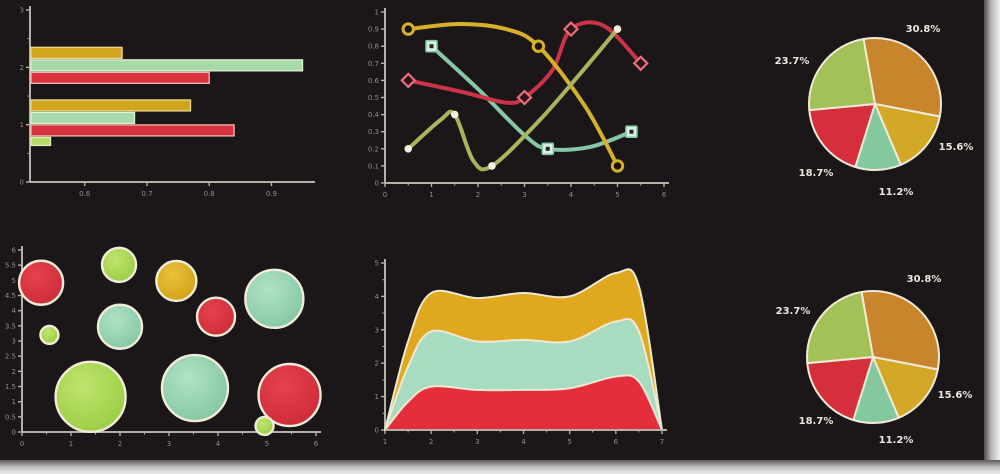 Image resolution: width=1000 pixels, height=474 pixels. I want to click on svg-text: 0.3, so click(373, 132).